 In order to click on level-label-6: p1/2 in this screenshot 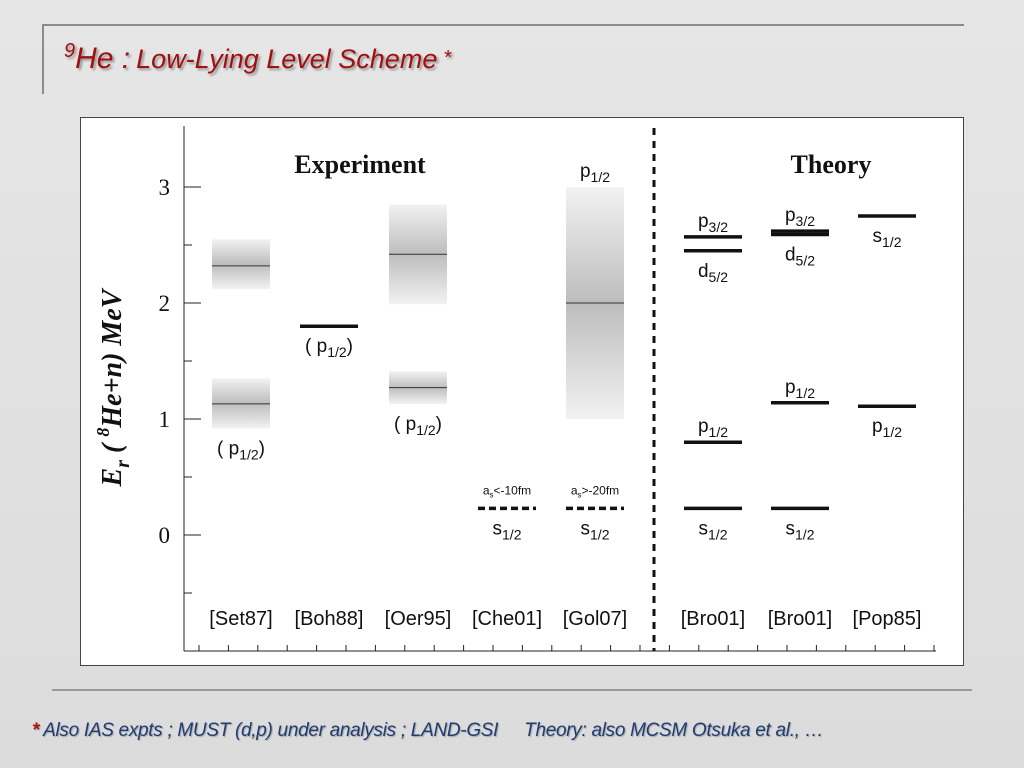, I will do `click(595, 173)`.